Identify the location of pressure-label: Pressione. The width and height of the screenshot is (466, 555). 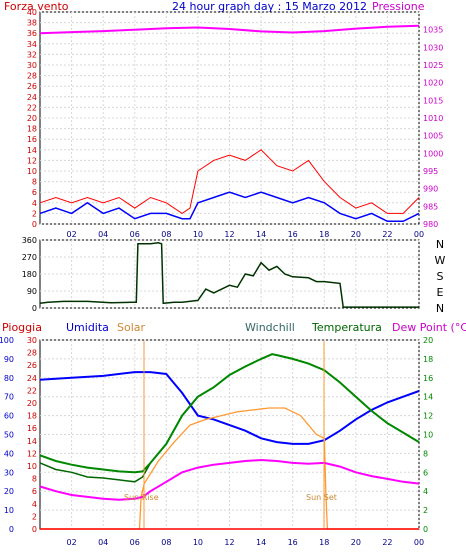
(398, 6).